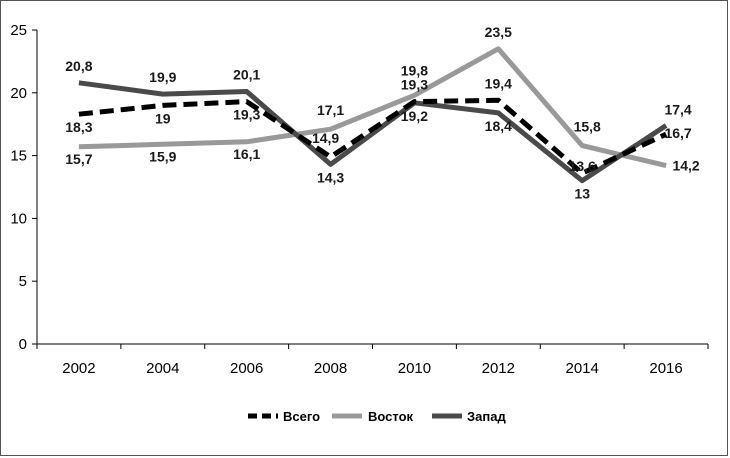 The width and height of the screenshot is (730, 458). Describe the element at coordinates (78, 159) in the screenshot. I see `data-label: 15,7` at that location.